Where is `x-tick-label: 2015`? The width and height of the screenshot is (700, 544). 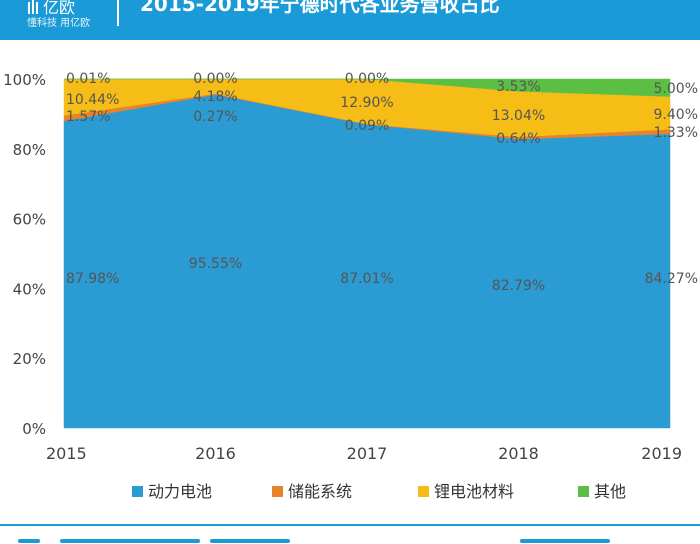 x-tick-label: 2015 is located at coordinates (66, 453).